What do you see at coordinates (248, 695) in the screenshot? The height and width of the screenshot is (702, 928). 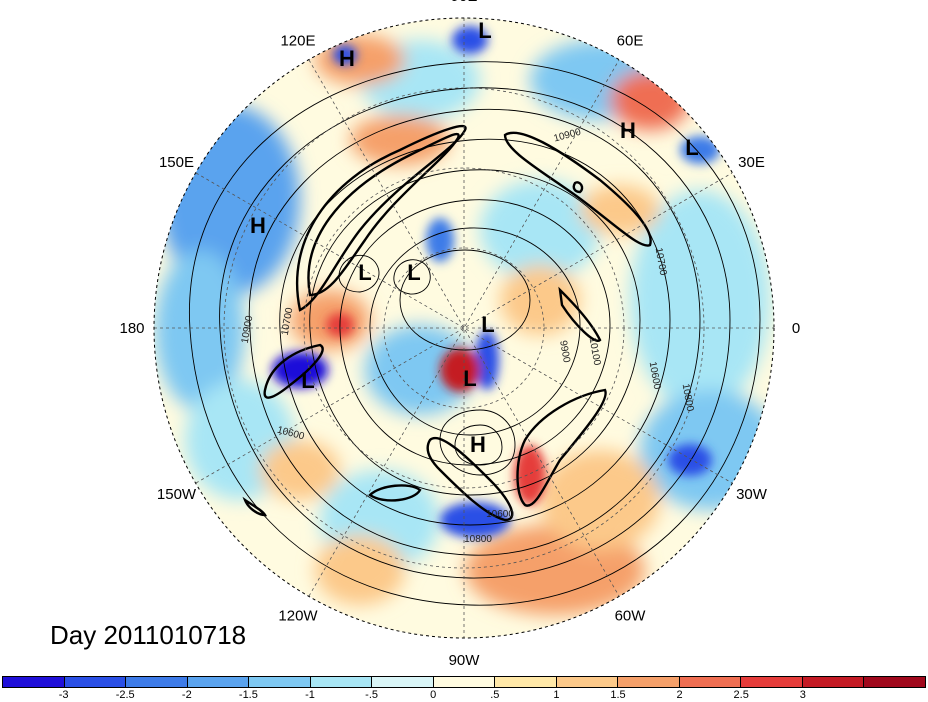 I see `colorbar-tick-label: -1.5` at bounding box center [248, 695].